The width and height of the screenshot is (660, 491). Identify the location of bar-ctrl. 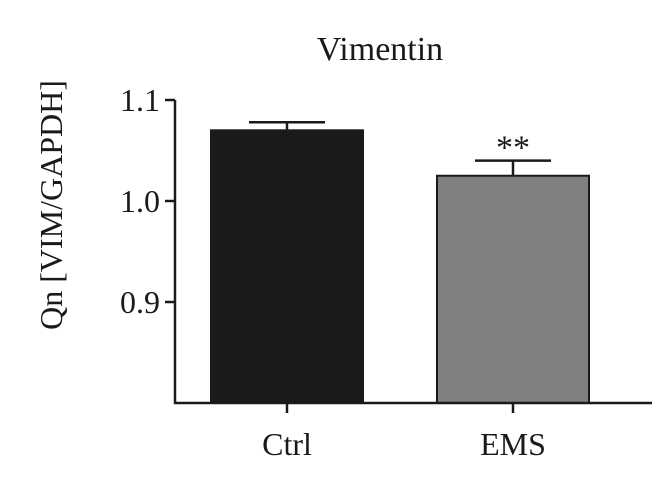
(287, 267).